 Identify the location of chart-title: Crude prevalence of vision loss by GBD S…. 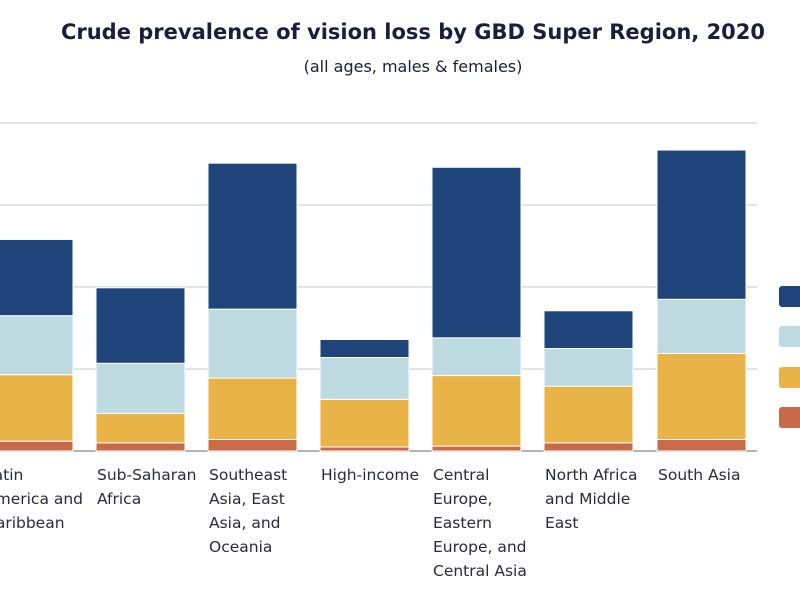
(413, 32).